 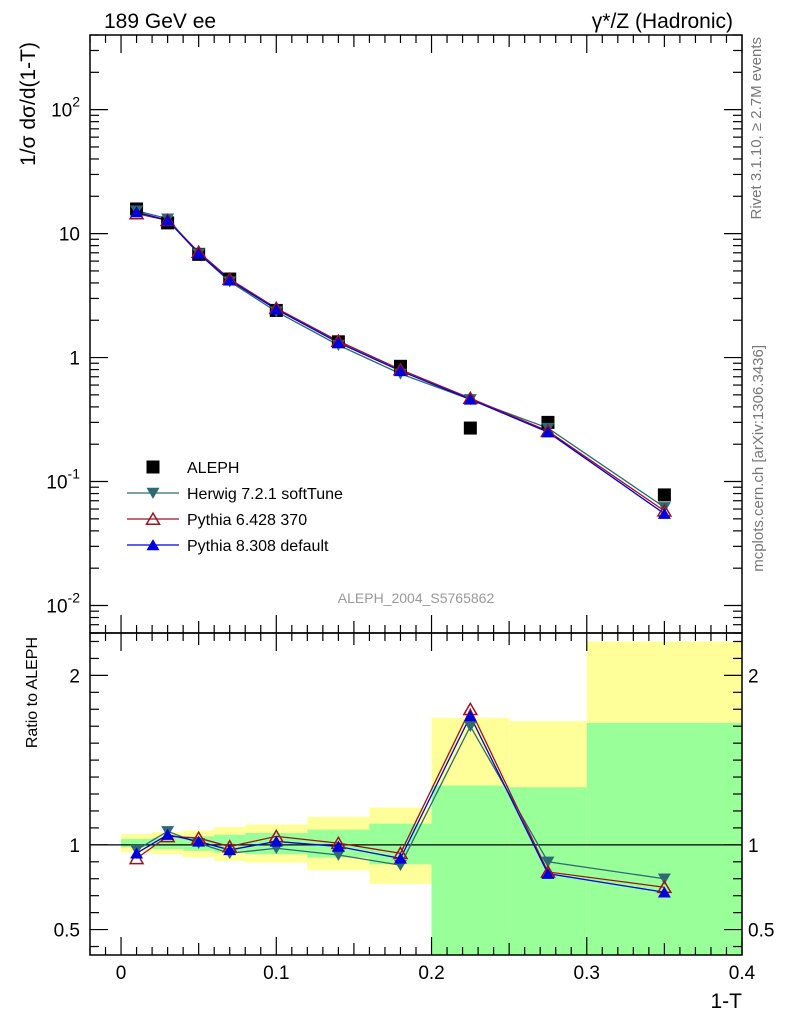 I want to click on ratio-line-pythia-8-308-default, so click(x=400, y=803).